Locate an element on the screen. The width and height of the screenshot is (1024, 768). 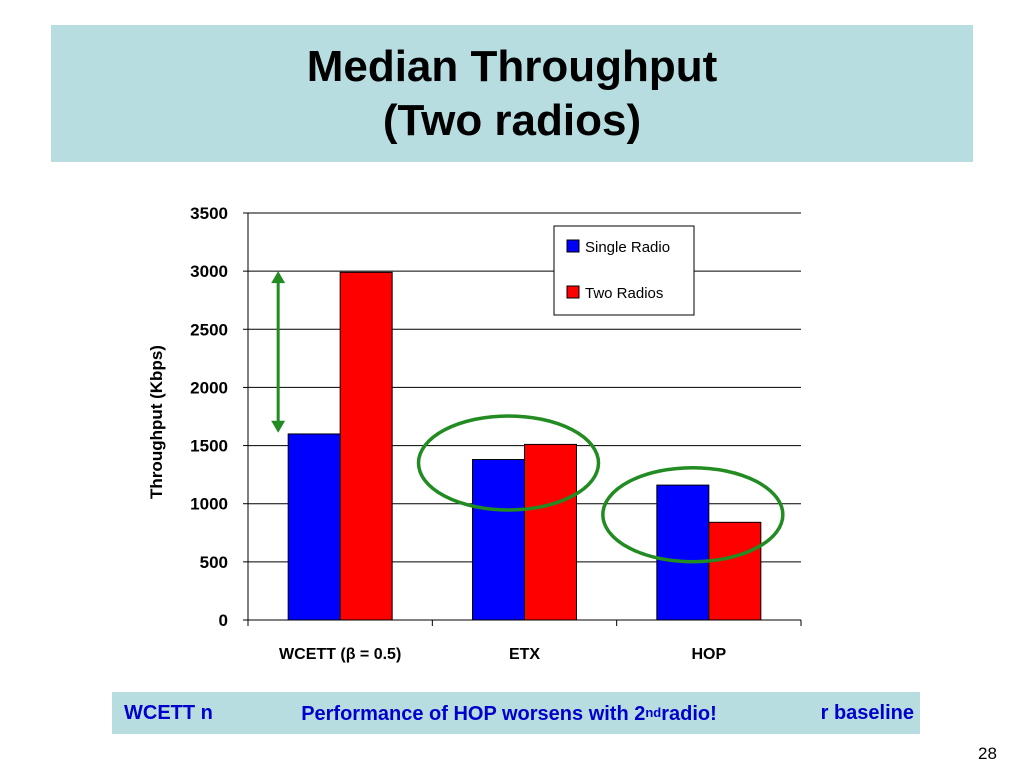
x-tick-label: ETX is located at coordinates (524, 654).